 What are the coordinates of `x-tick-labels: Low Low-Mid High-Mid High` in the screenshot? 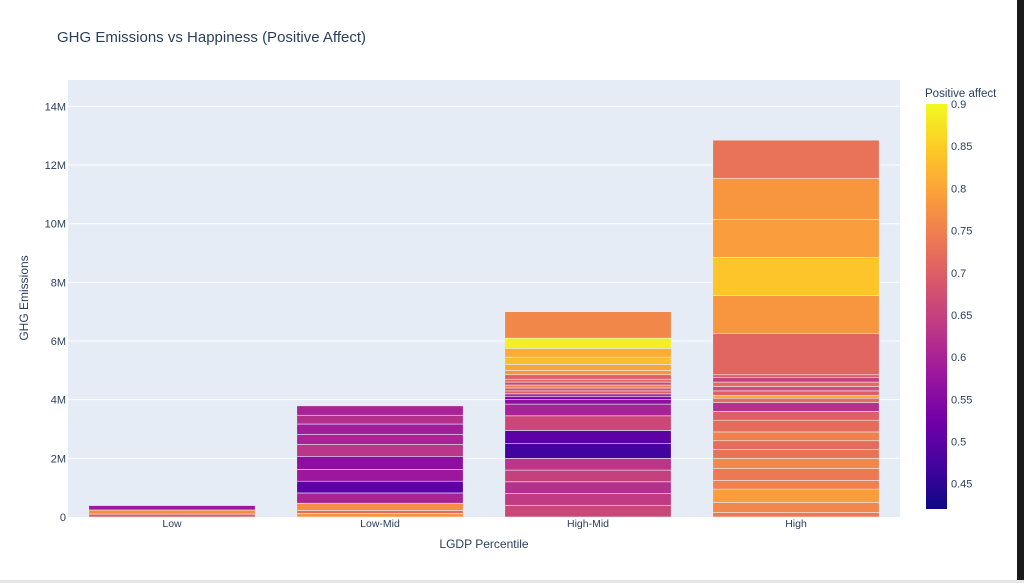 It's located at (484, 524).